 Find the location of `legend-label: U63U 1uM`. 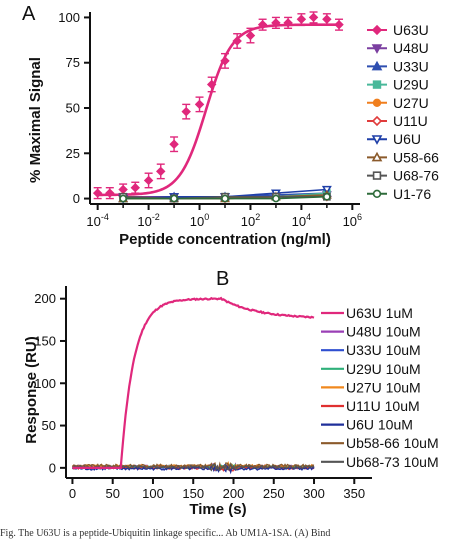

legend-label: U63U 1uM is located at coordinates (379, 313).